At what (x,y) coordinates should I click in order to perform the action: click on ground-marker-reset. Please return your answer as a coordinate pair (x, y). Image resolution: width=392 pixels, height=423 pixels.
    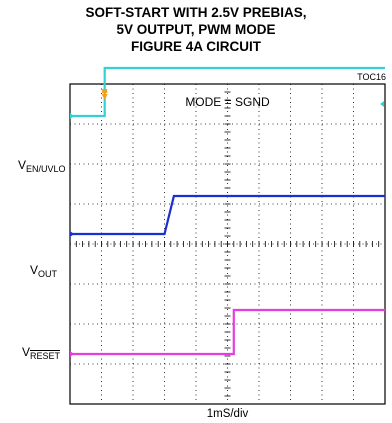
    Looking at the image, I should click on (72, 354).